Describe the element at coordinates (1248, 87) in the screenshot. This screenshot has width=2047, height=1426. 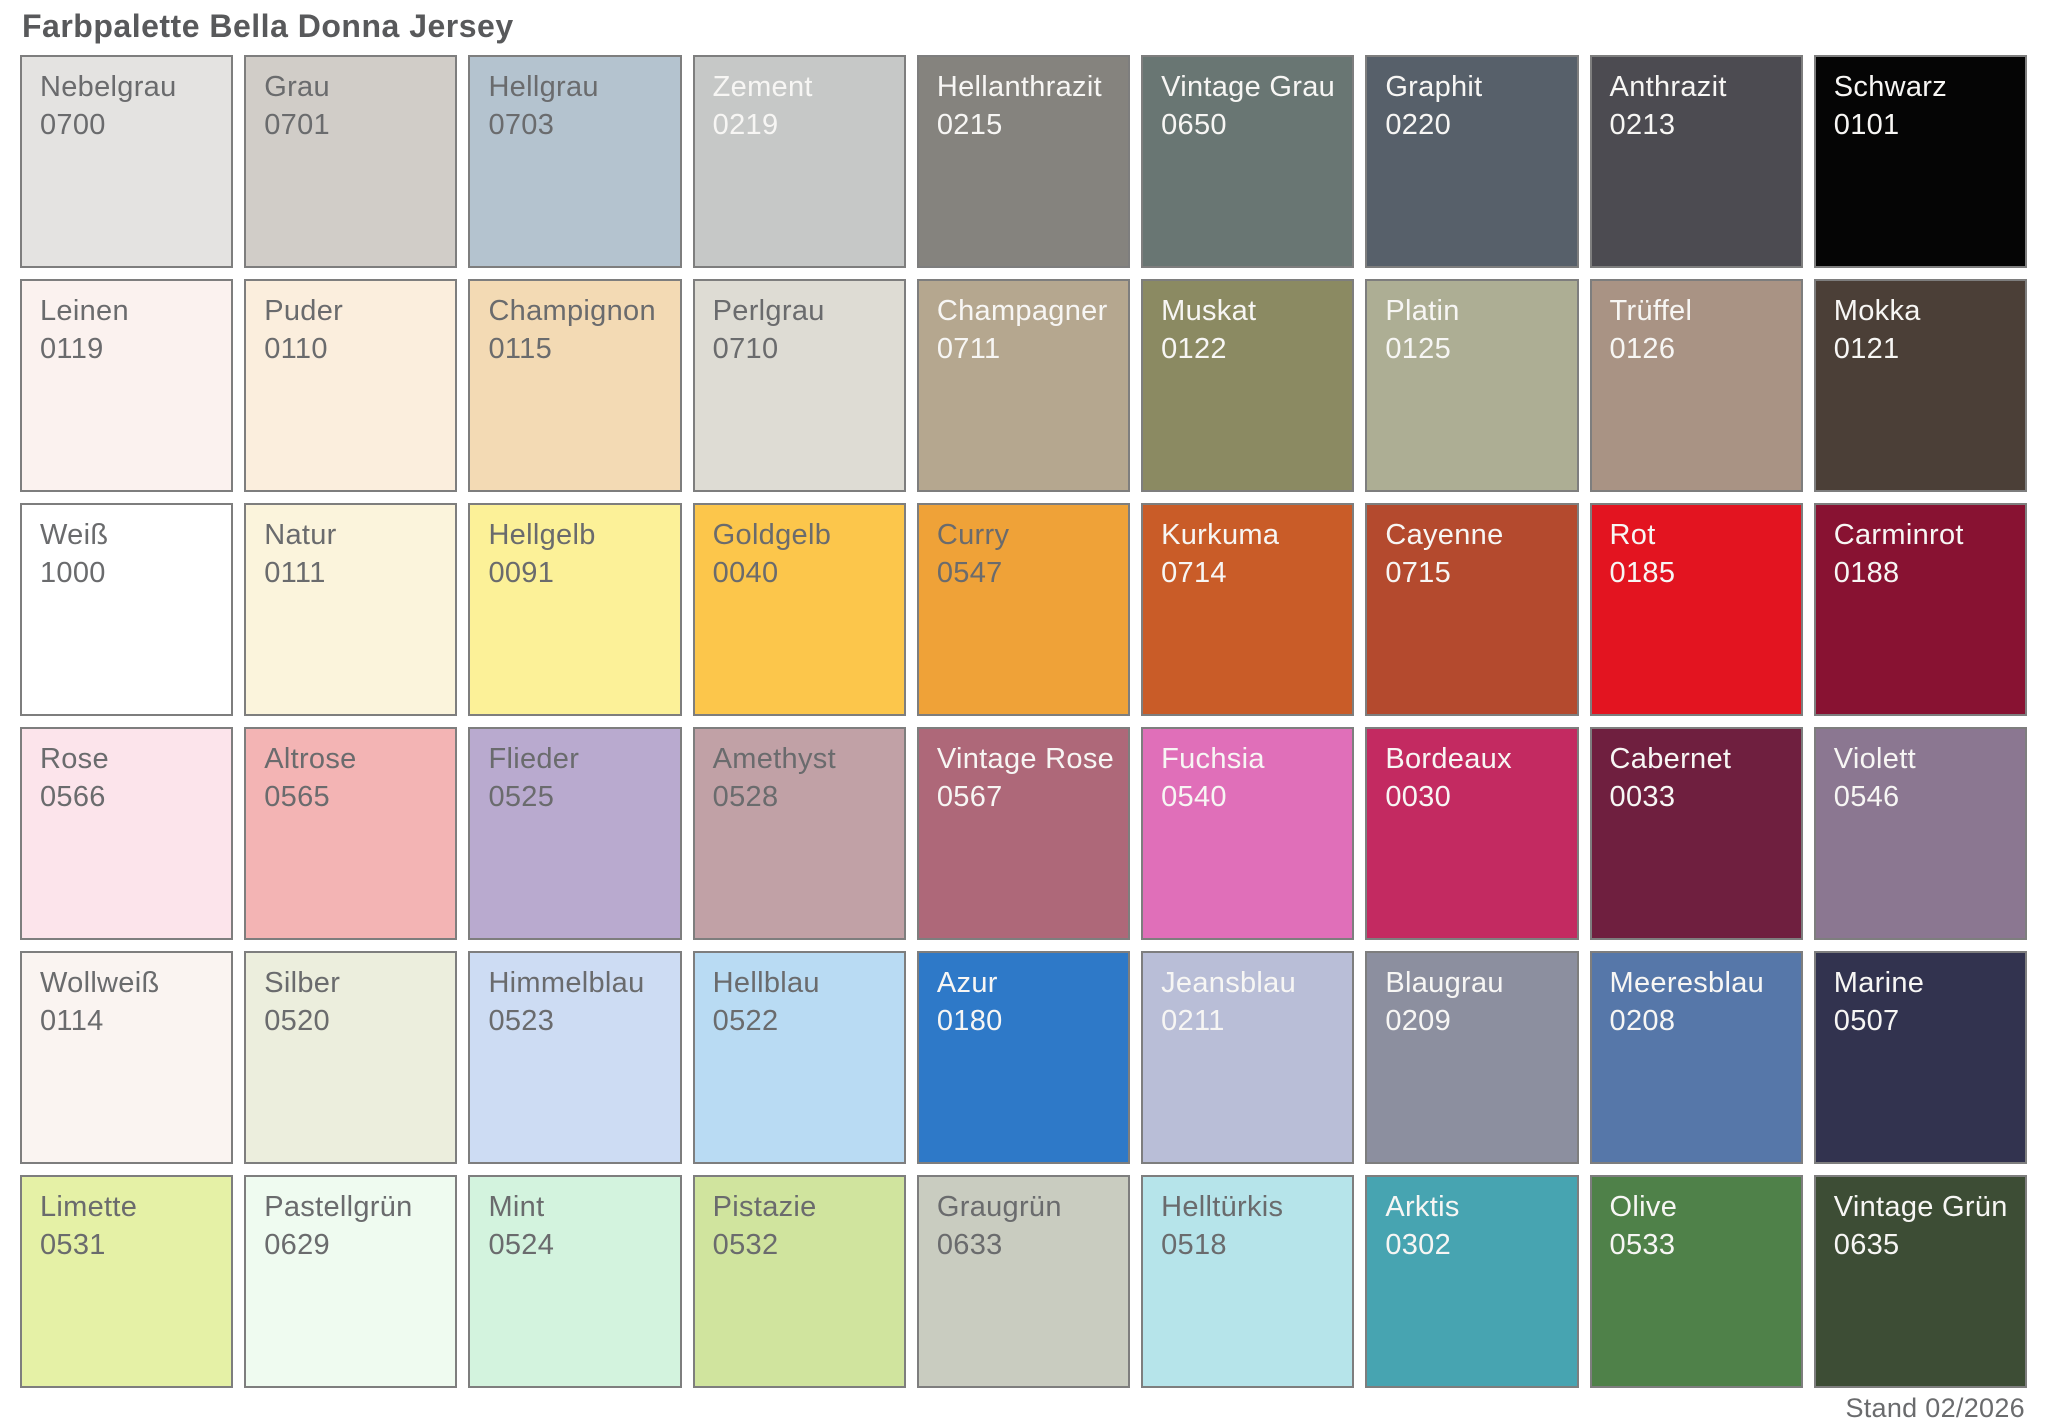
I see `color-name: Vintage Grau` at that location.